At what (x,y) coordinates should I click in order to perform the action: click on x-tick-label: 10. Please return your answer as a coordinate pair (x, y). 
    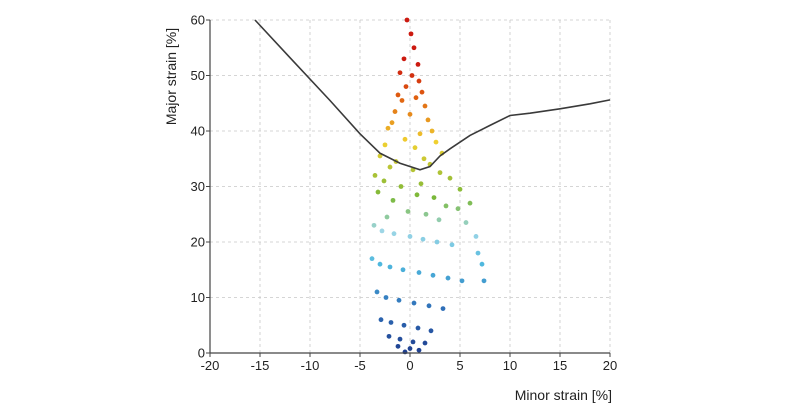
    Looking at the image, I should click on (510, 365).